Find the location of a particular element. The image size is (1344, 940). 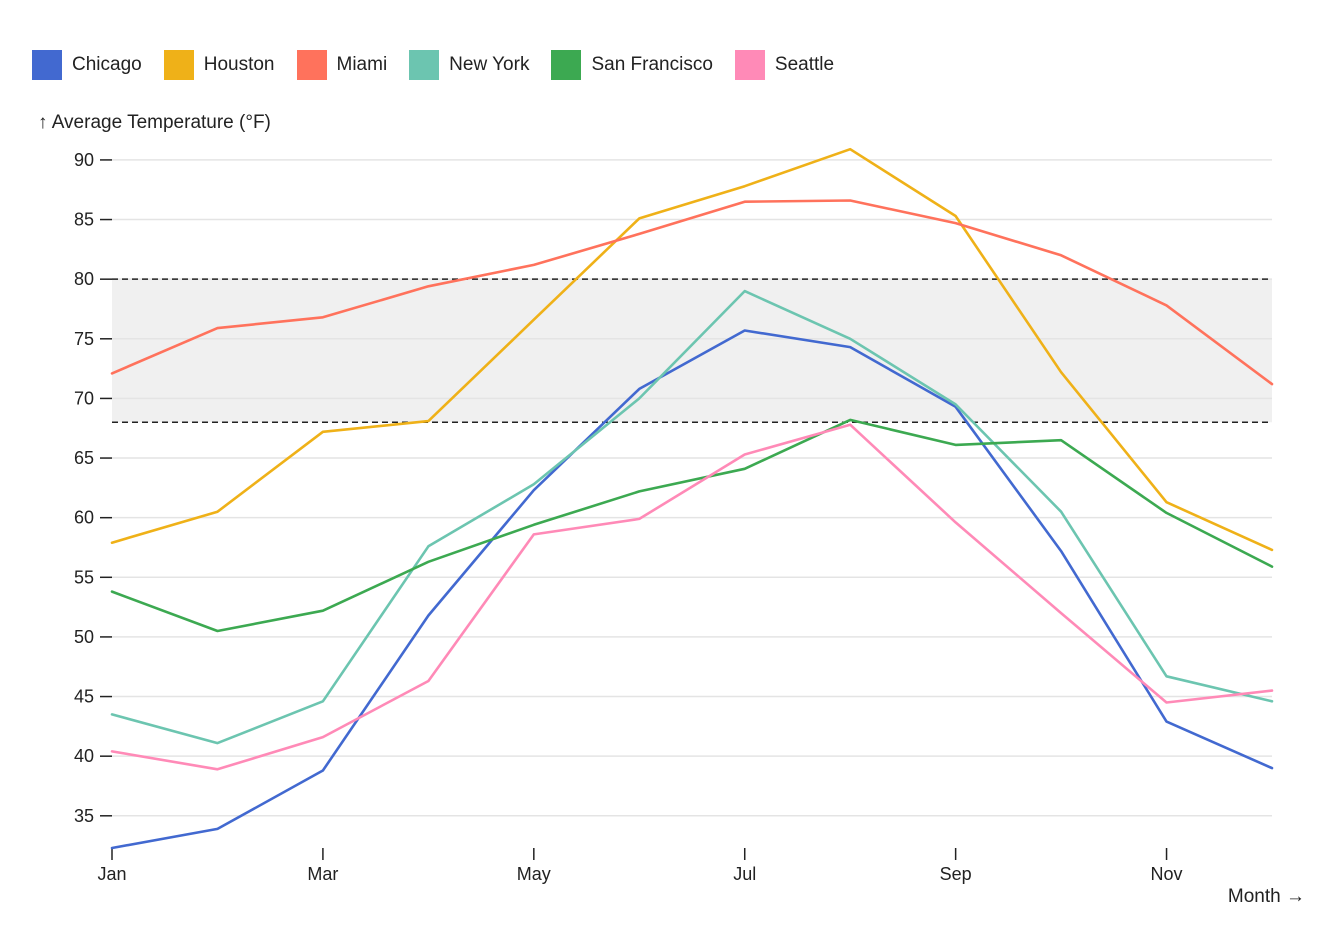

y-tick-label: 70 is located at coordinates (84, 398).